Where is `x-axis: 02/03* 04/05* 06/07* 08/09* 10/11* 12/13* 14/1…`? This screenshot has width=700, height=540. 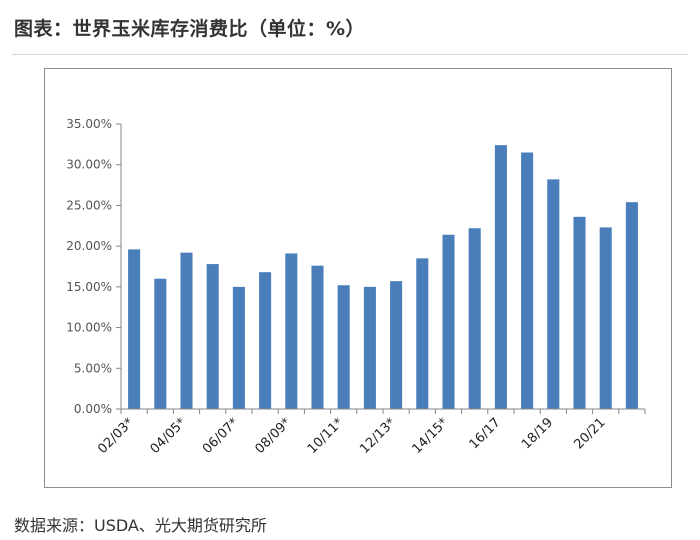
x-axis: 02/03* 04/05* 06/07* 08/09* 10/11* 12/13* 14/1… is located at coordinates (370, 432).